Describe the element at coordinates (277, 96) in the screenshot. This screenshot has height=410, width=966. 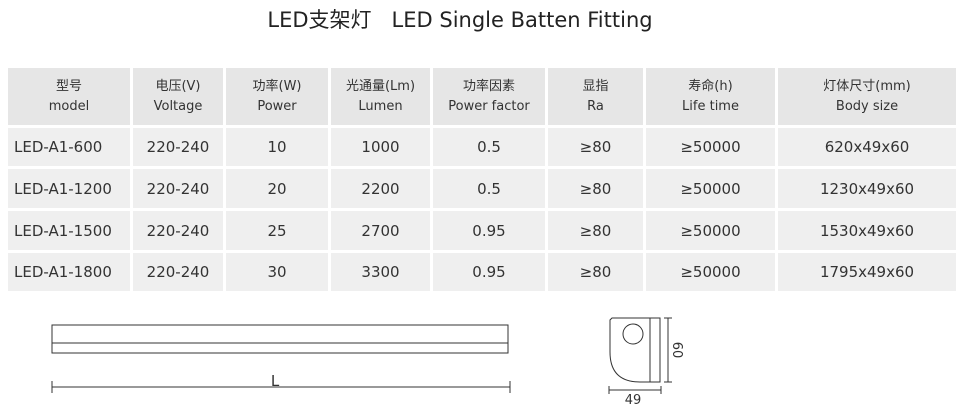
I see `header-cell: 功率(W) Power` at that location.